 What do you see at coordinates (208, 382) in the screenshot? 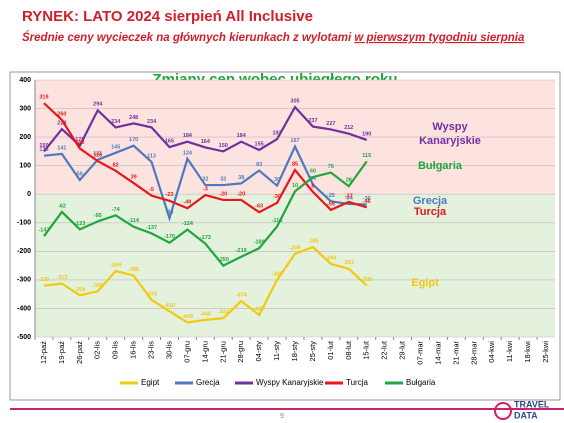
I see `legend-label: Grecja` at bounding box center [208, 382].